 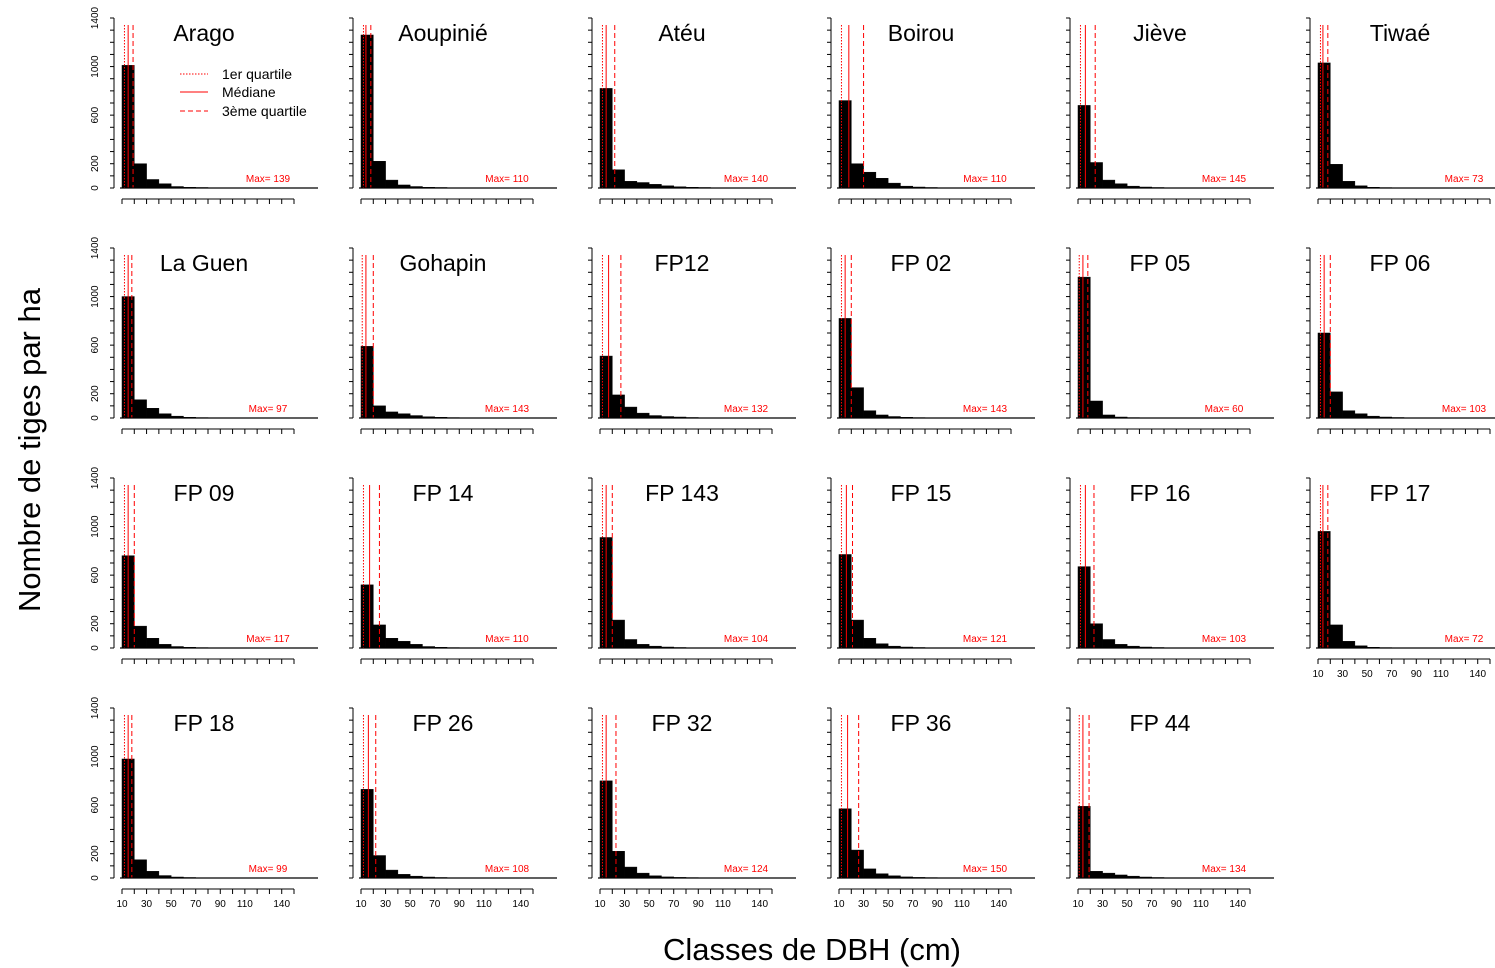 What do you see at coordinates (682, 723) in the screenshot?
I see `panel-title: FP 32` at bounding box center [682, 723].